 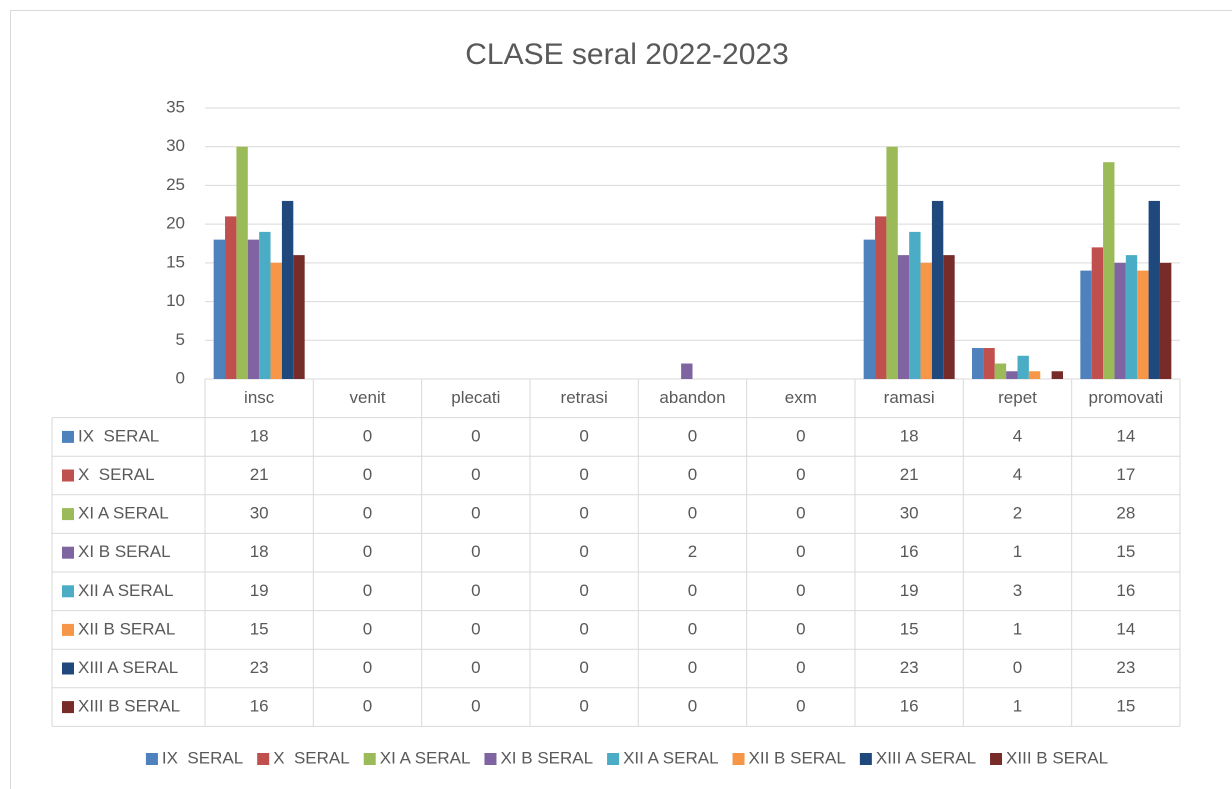 What do you see at coordinates (259, 551) in the screenshot?
I see `table-value: 18` at bounding box center [259, 551].